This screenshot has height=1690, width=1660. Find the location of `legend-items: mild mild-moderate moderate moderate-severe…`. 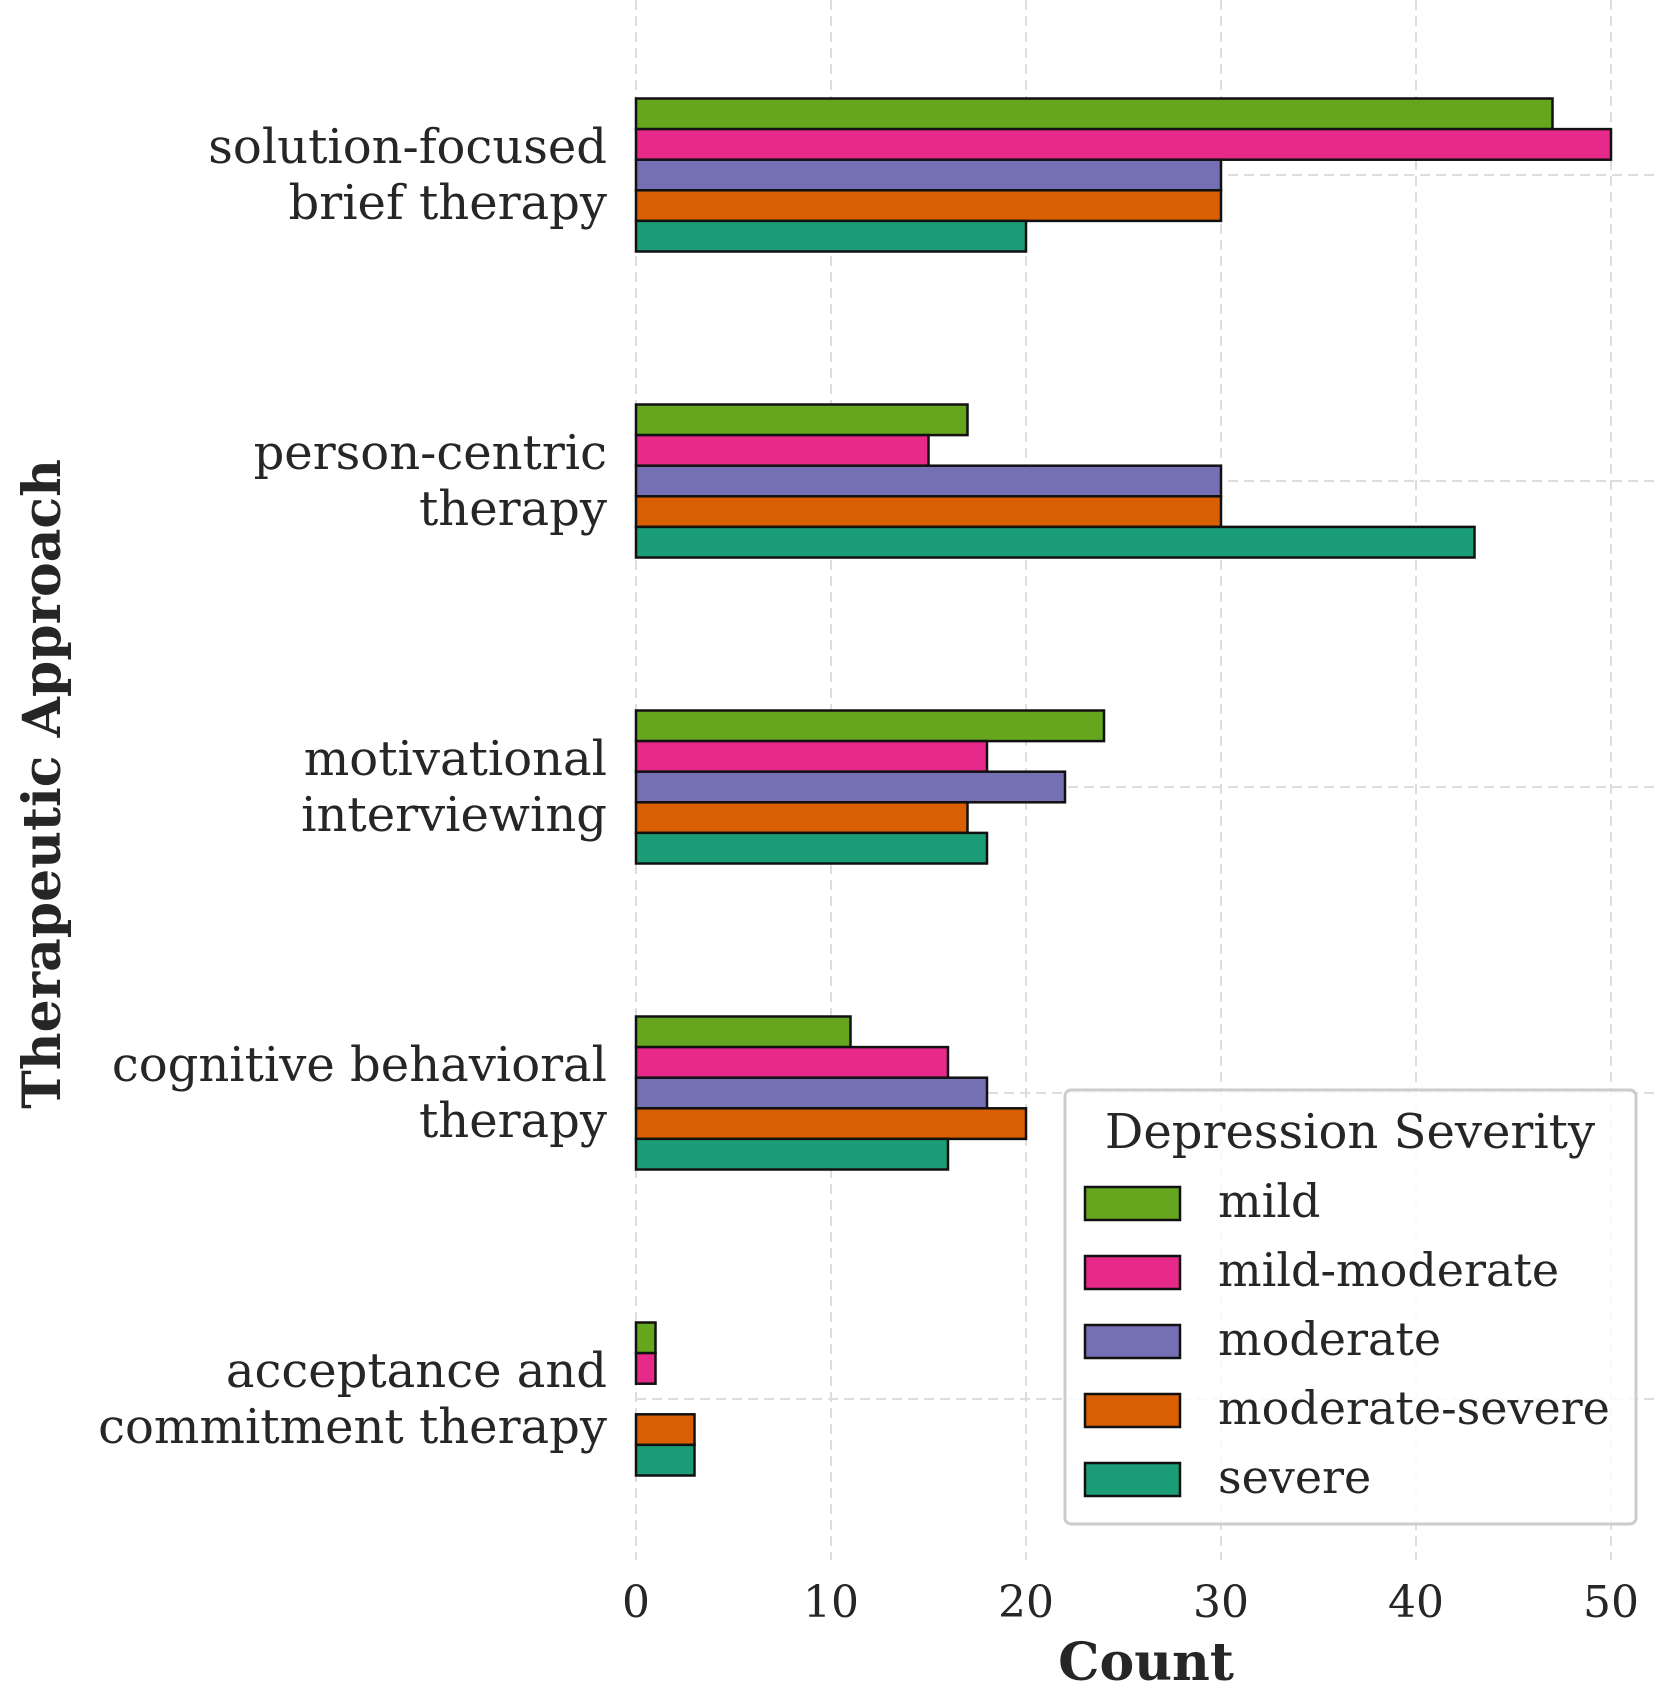

legend-items: mild mild-moderate moderate moderate-severe… is located at coordinates (1346, 1339).